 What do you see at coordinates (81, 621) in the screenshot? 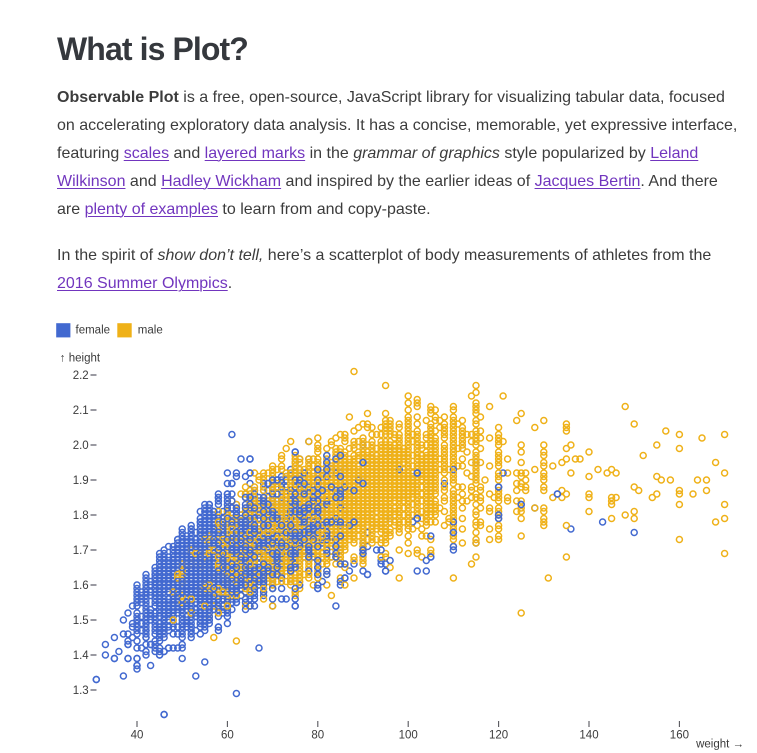
I see `svg-text: 1.5` at bounding box center [81, 621].